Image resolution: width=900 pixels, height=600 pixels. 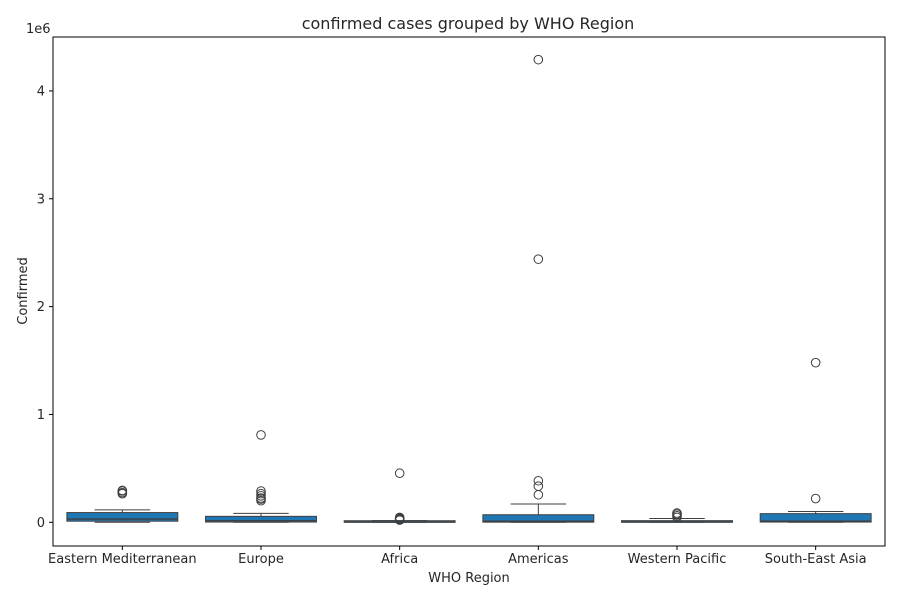 What do you see at coordinates (23, 291) in the screenshot?
I see `y-axis-label: Confirmed` at bounding box center [23, 291].